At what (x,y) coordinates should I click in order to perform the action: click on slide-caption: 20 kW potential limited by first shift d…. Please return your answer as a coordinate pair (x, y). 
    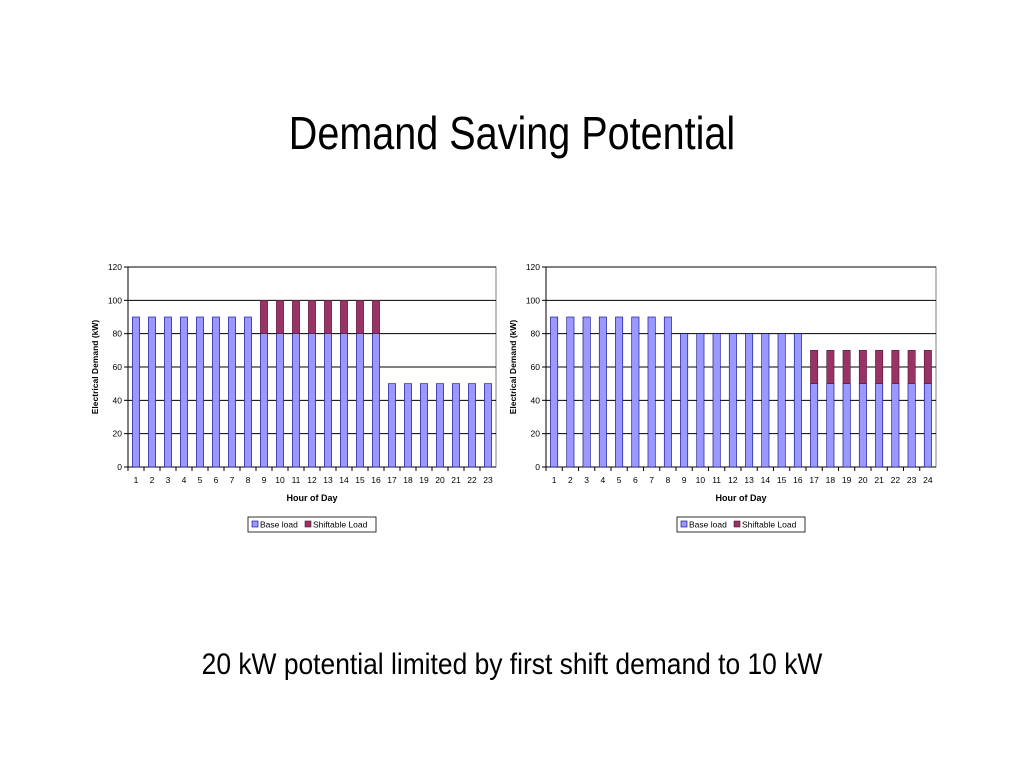
    Looking at the image, I should click on (512, 664).